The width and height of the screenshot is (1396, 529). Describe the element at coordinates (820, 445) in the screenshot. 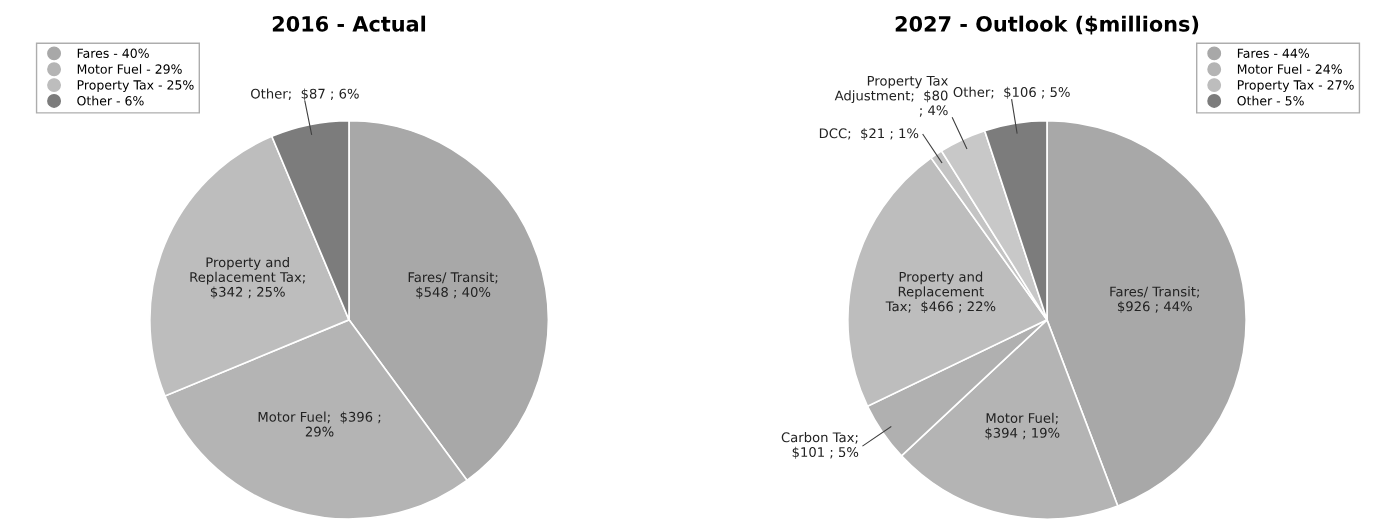

I see `data-label: Carbon Tax; $101 ; 5%` at that location.